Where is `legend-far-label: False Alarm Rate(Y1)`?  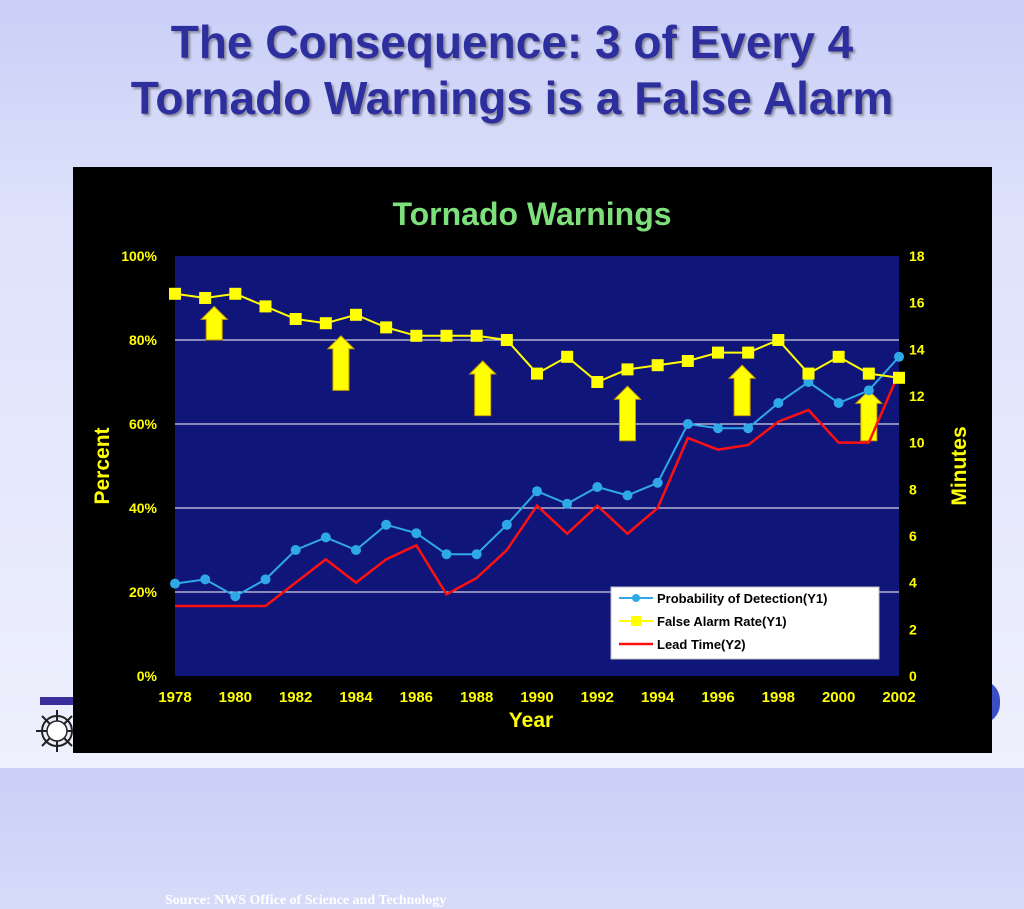 legend-far-label: False Alarm Rate(Y1) is located at coordinates (722, 621).